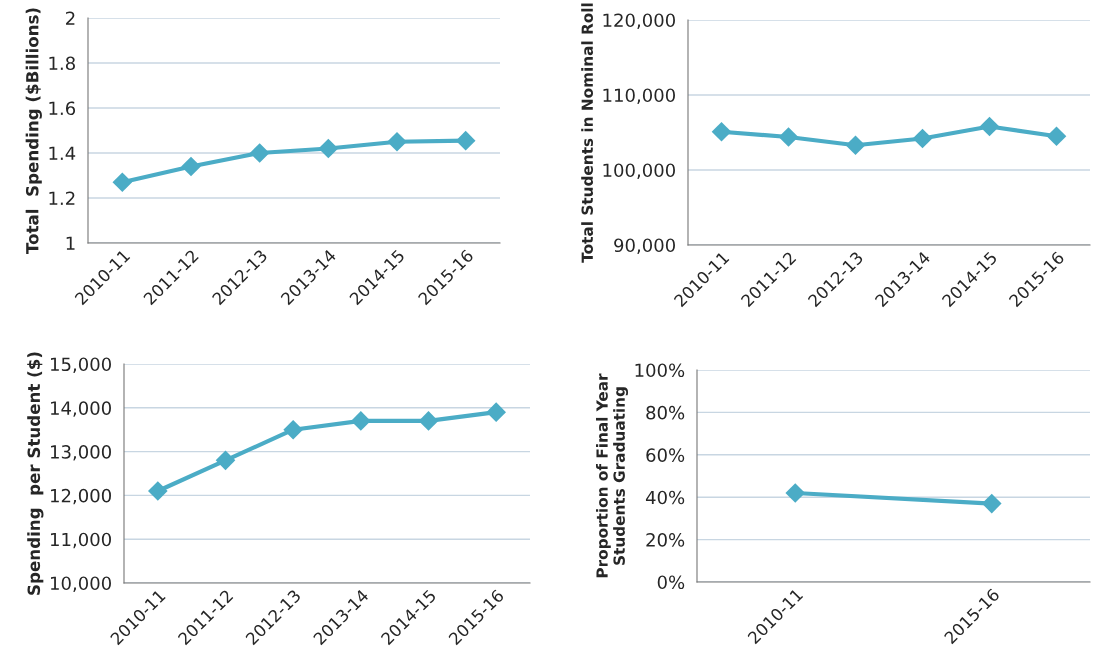 The height and width of the screenshot is (670, 1097). What do you see at coordinates (665, 455) in the screenshot?
I see `y-tick-label: 60%` at bounding box center [665, 455].